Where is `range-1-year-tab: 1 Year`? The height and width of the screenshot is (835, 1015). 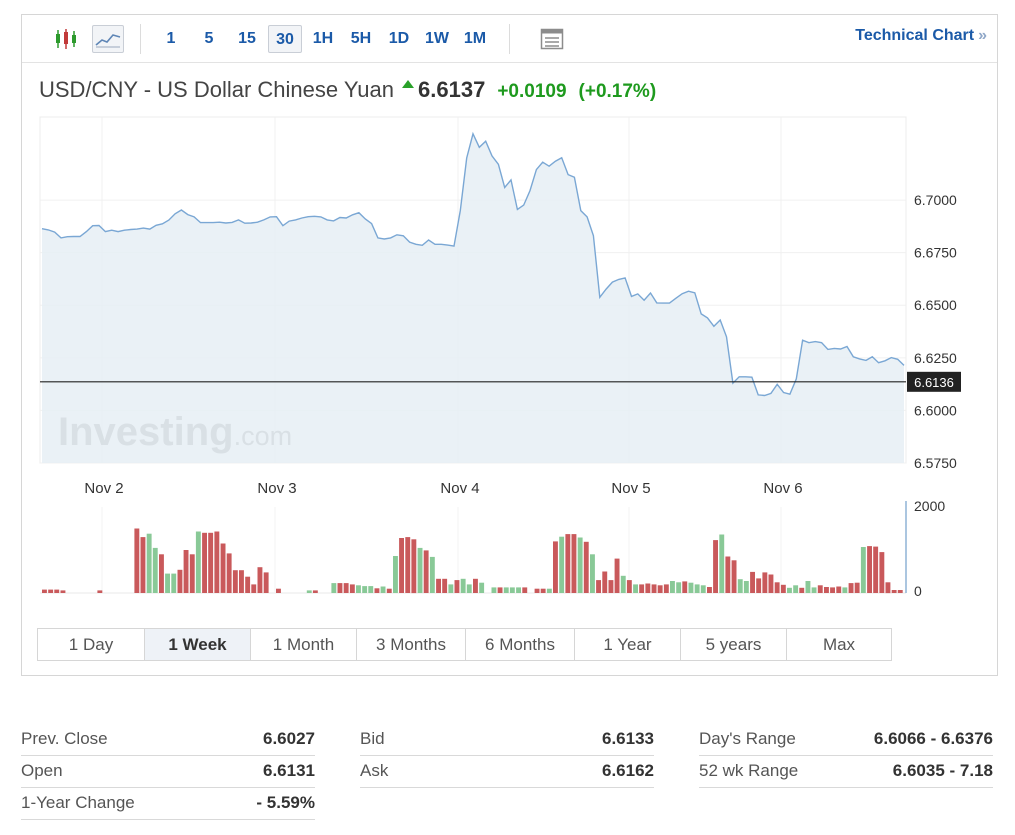
range-1-year-tab: 1 Year is located at coordinates (628, 644).